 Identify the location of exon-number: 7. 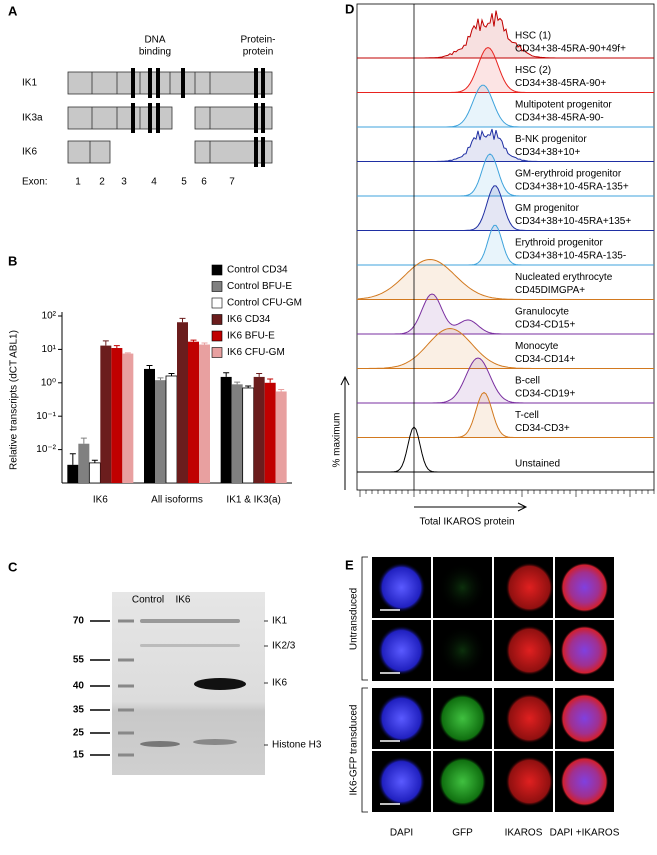
(232, 182).